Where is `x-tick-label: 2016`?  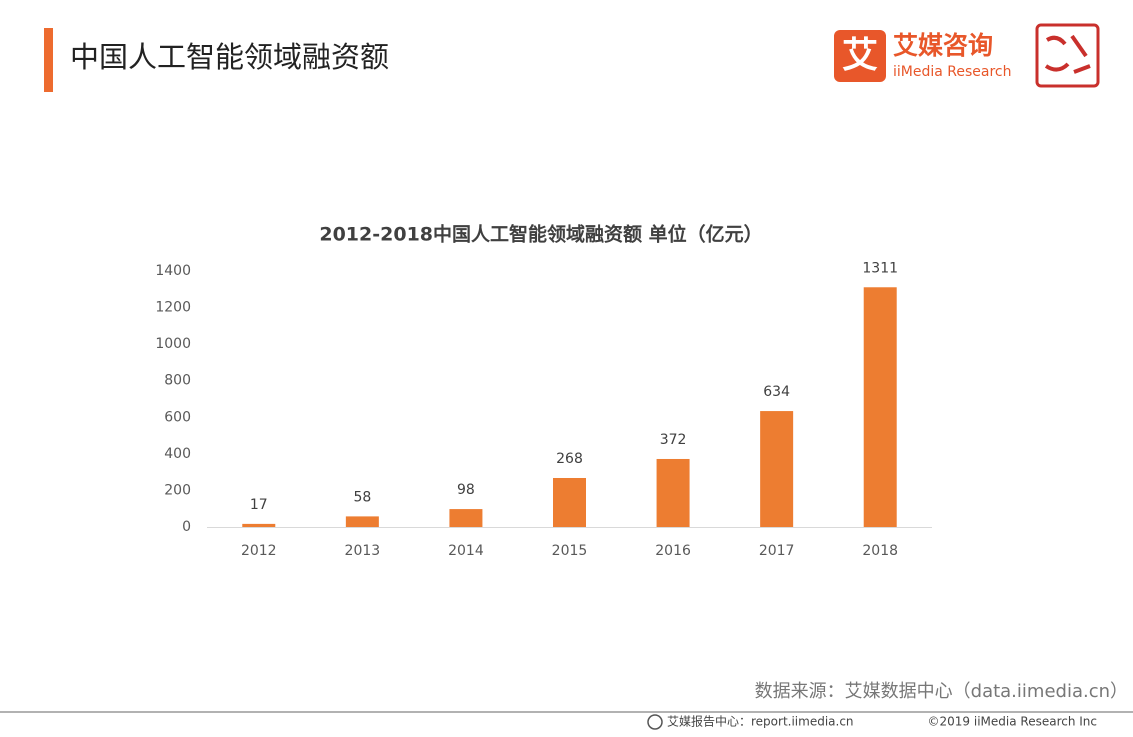 x-tick-label: 2016 is located at coordinates (673, 551).